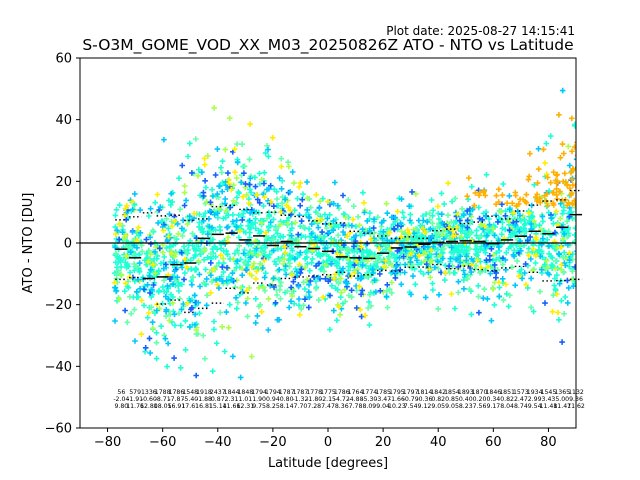  What do you see at coordinates (58, 367) in the screenshot?
I see `y-tick-label: −40` at bounding box center [58, 367].